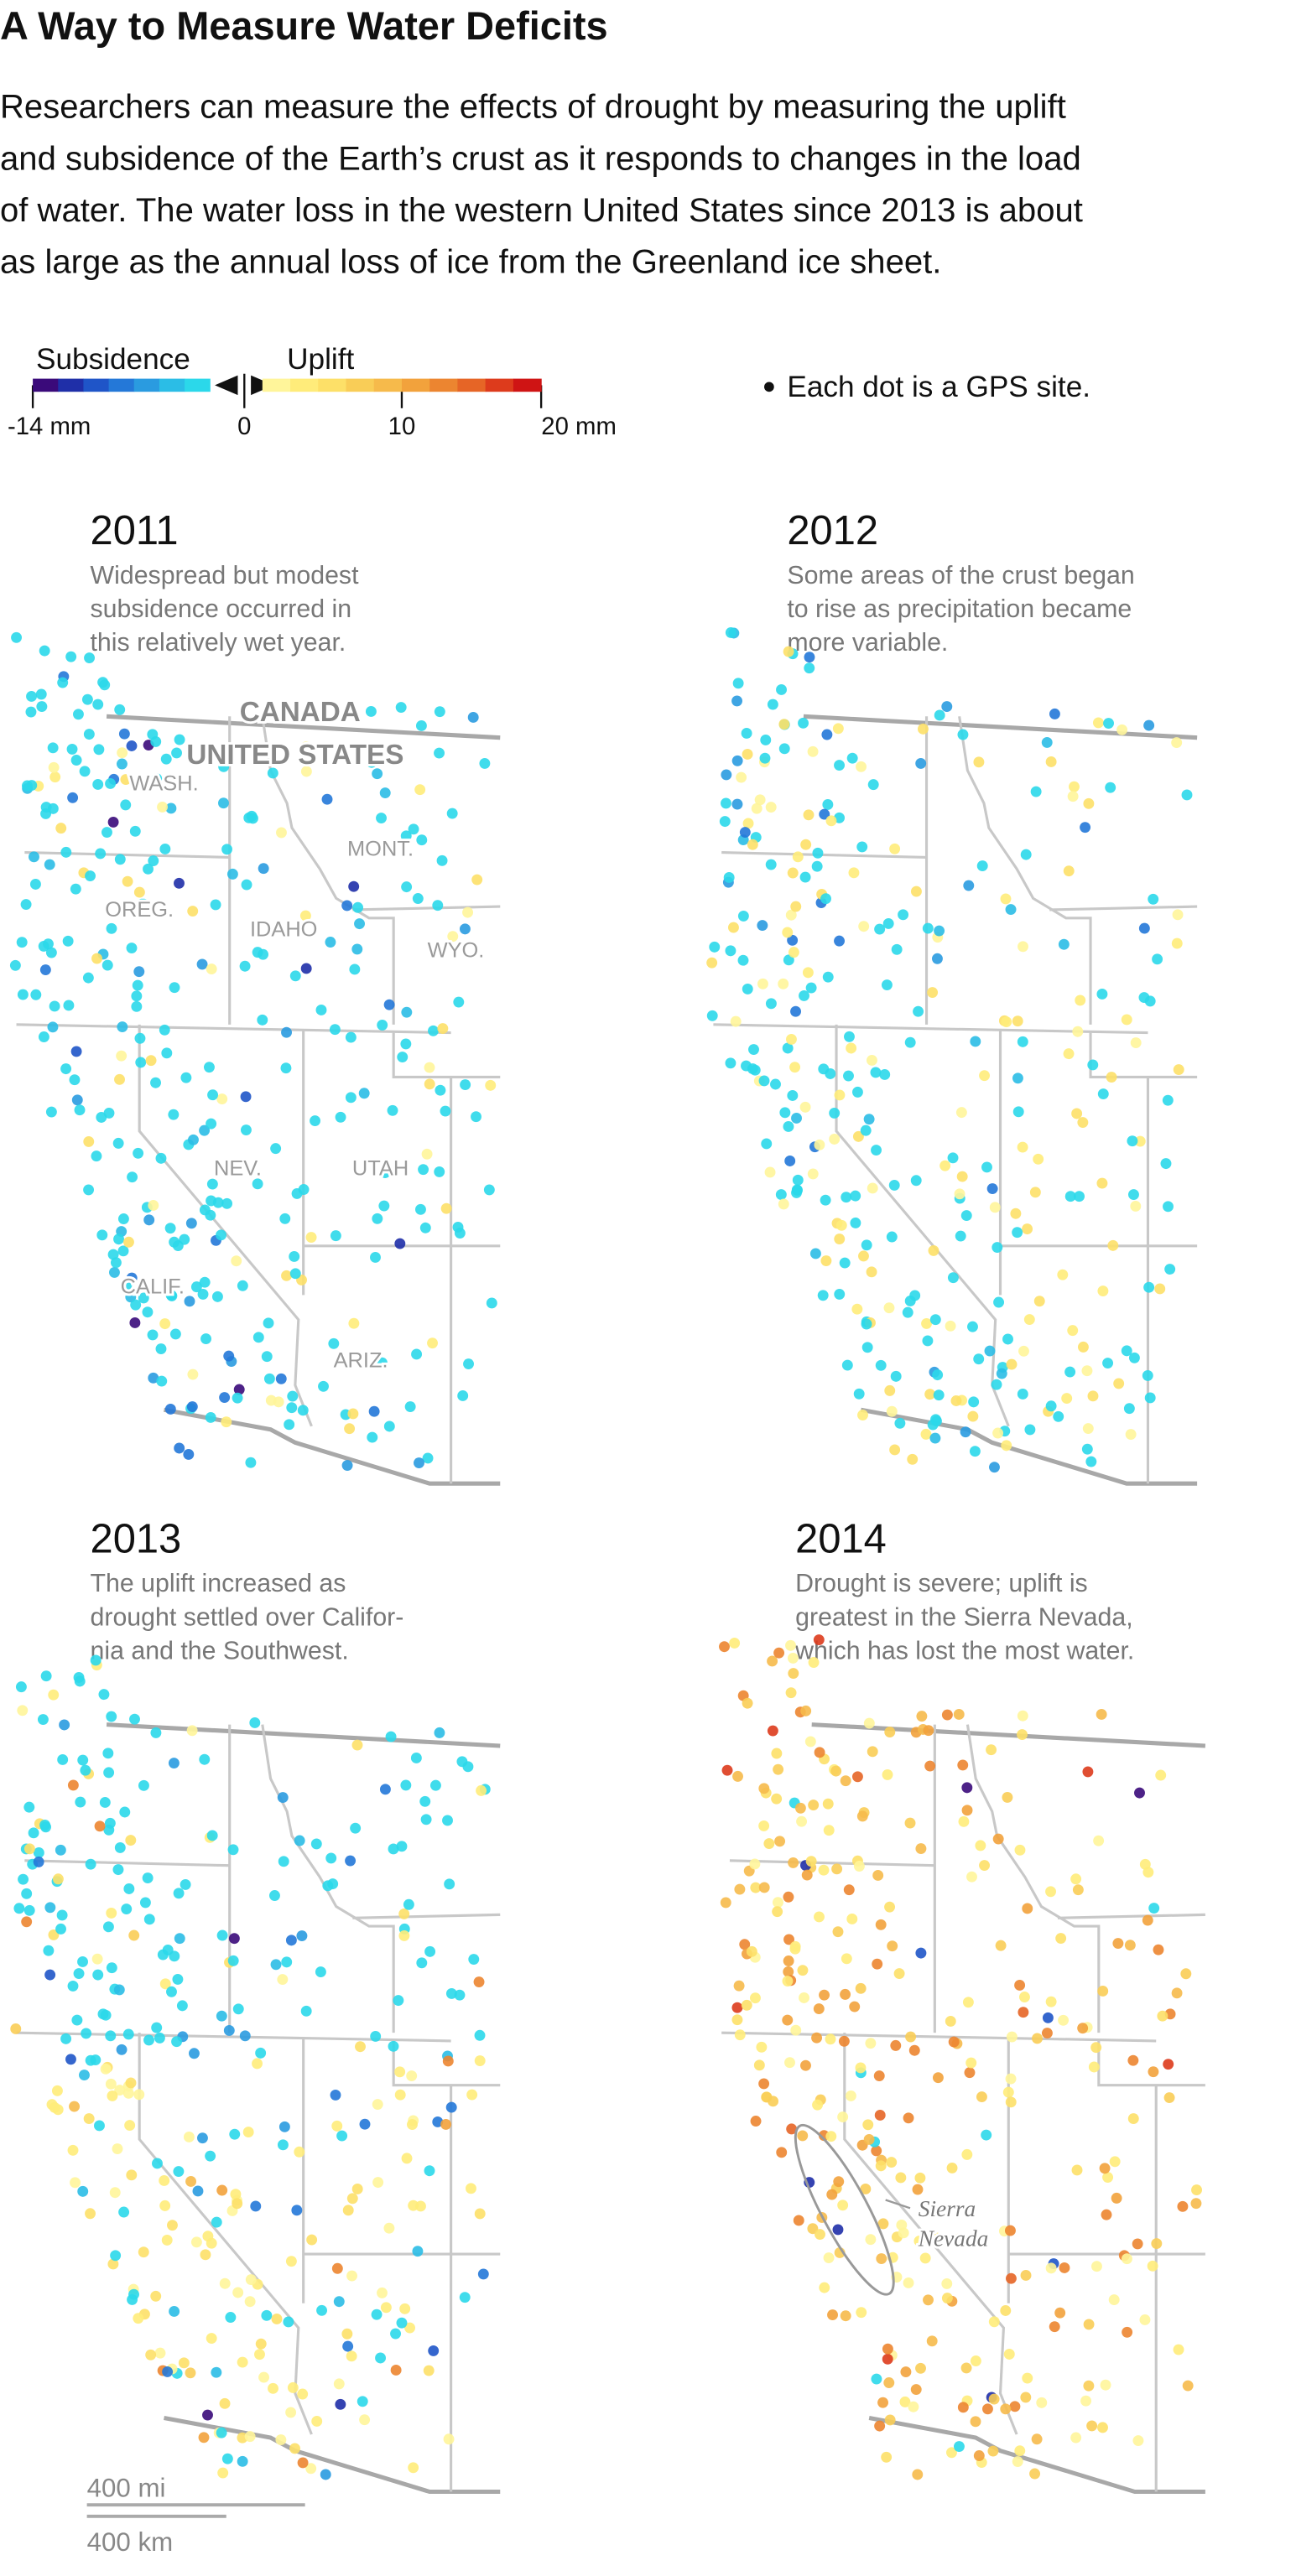 The height and width of the screenshot is (2576, 1296). I want to click on panel-description: Drought is severe; uplift is, so click(941, 1583).